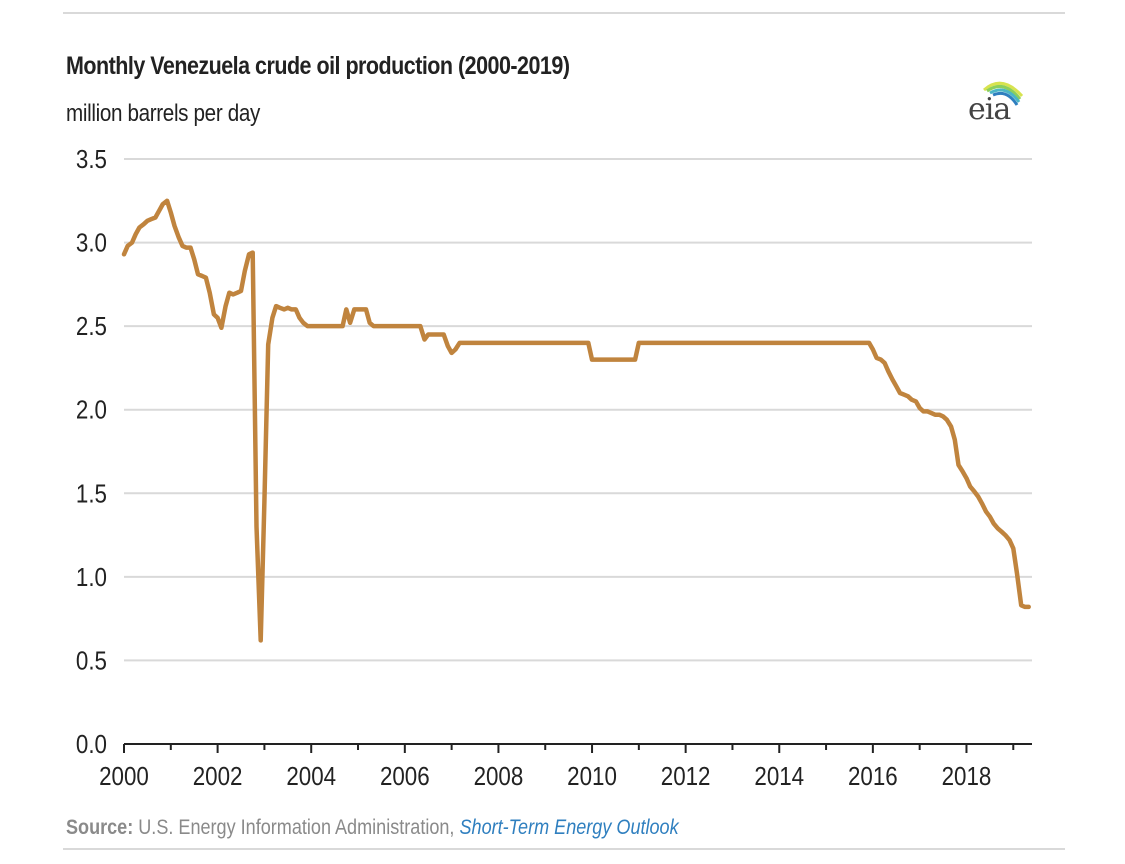 The width and height of the screenshot is (1125, 864). I want to click on sun-arc-icon, so click(1003, 93).